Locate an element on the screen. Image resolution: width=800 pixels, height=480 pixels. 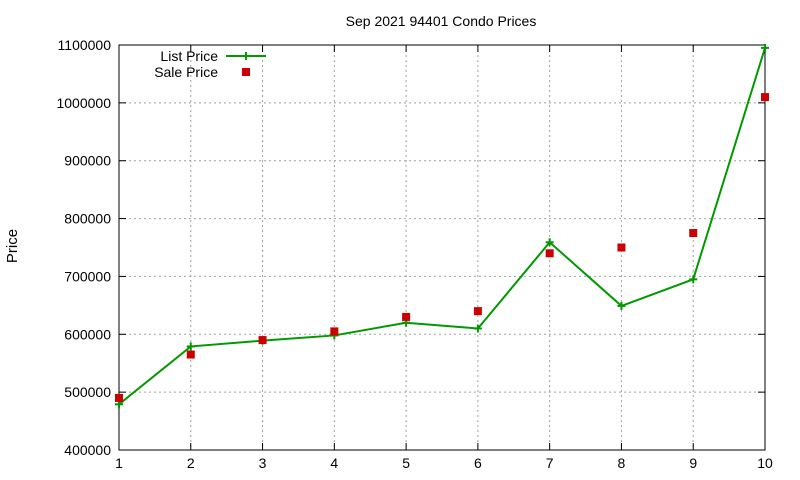
legend-label-list-price: List Price is located at coordinates (189, 56).